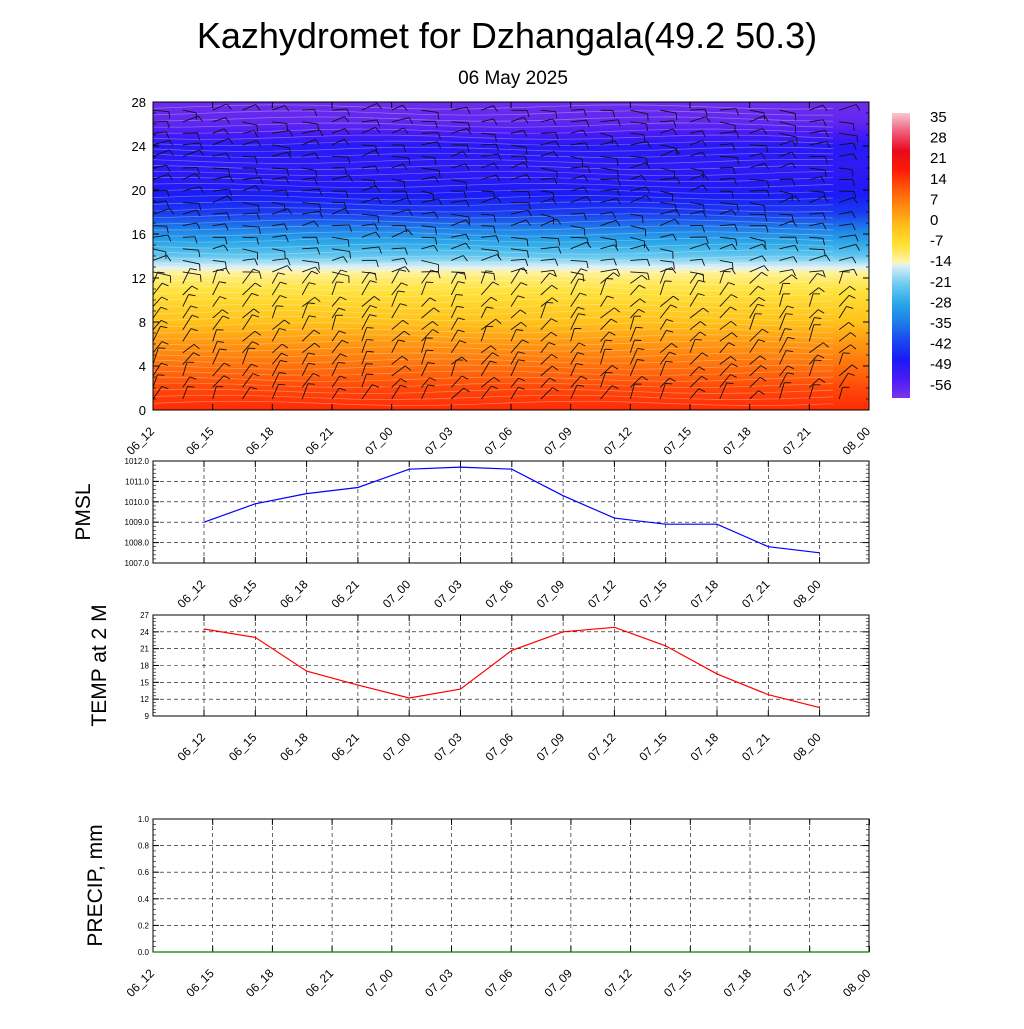 Image resolution: width=1024 pixels, height=1029 pixels. What do you see at coordinates (901, 255) in the screenshot?
I see `colorbar-gradient` at bounding box center [901, 255].